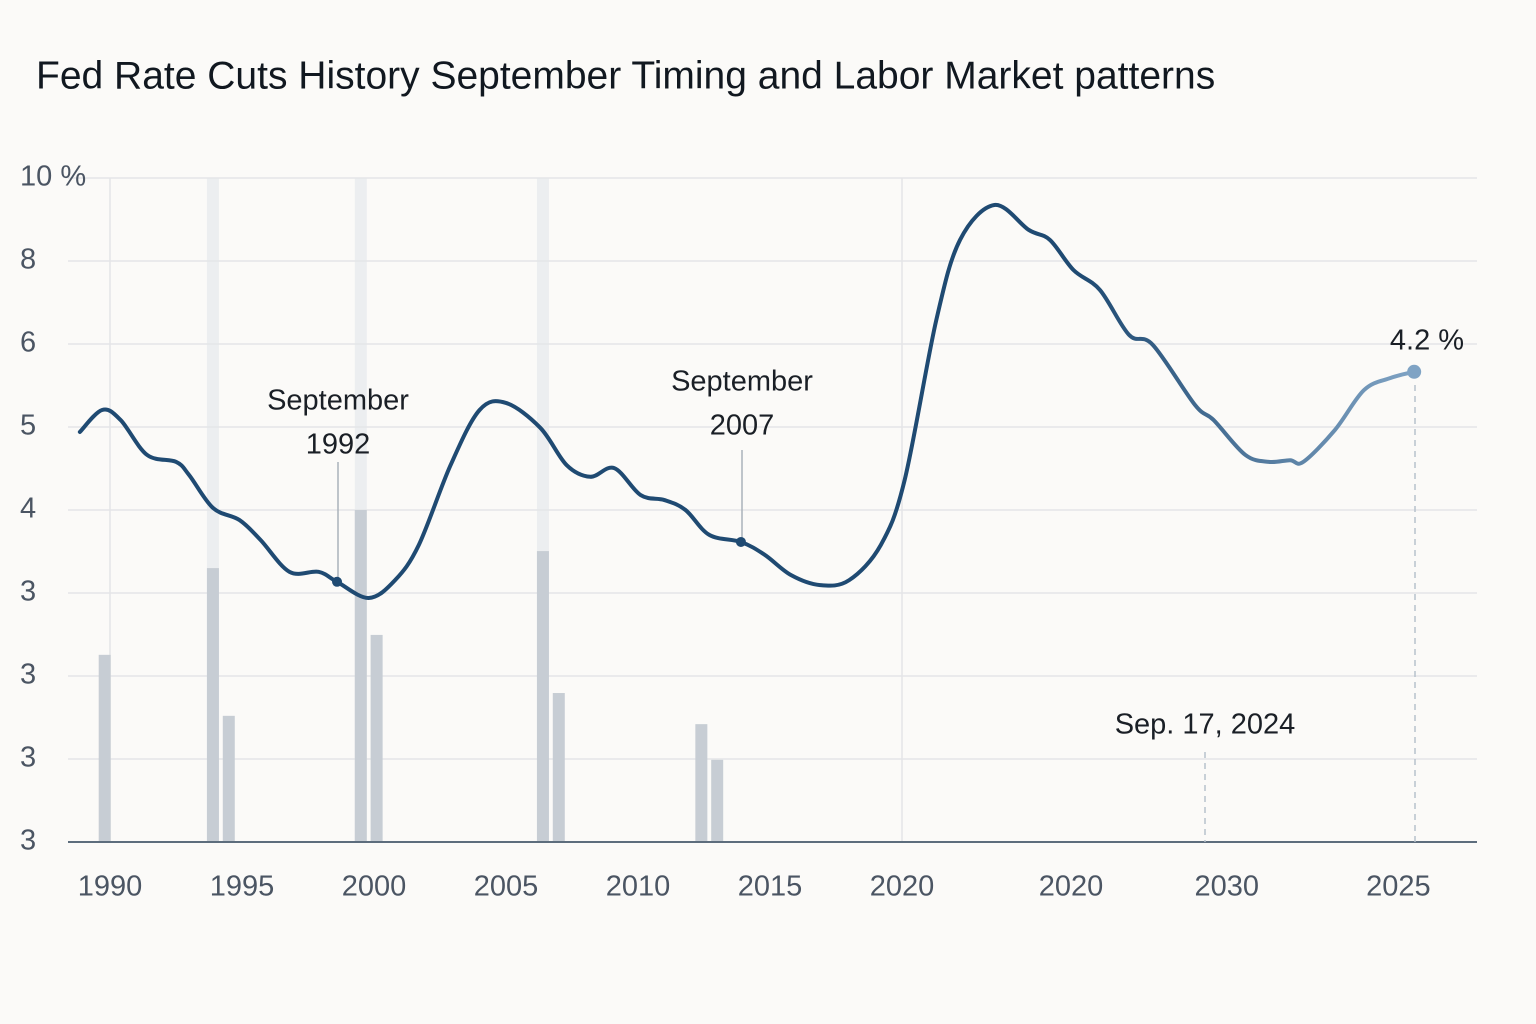 The width and height of the screenshot is (1536, 1024). What do you see at coordinates (28, 343) in the screenshot?
I see `y-tick-label: 6` at bounding box center [28, 343].